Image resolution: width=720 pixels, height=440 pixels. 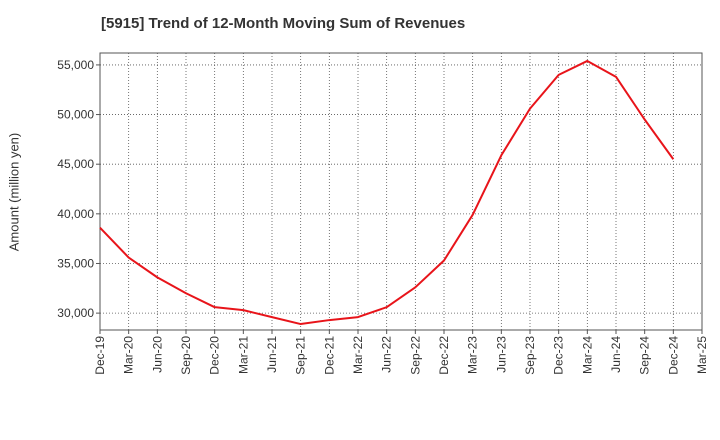 What do you see at coordinates (387, 354) in the screenshot?
I see `x-tick-label: Jun-22` at bounding box center [387, 354].